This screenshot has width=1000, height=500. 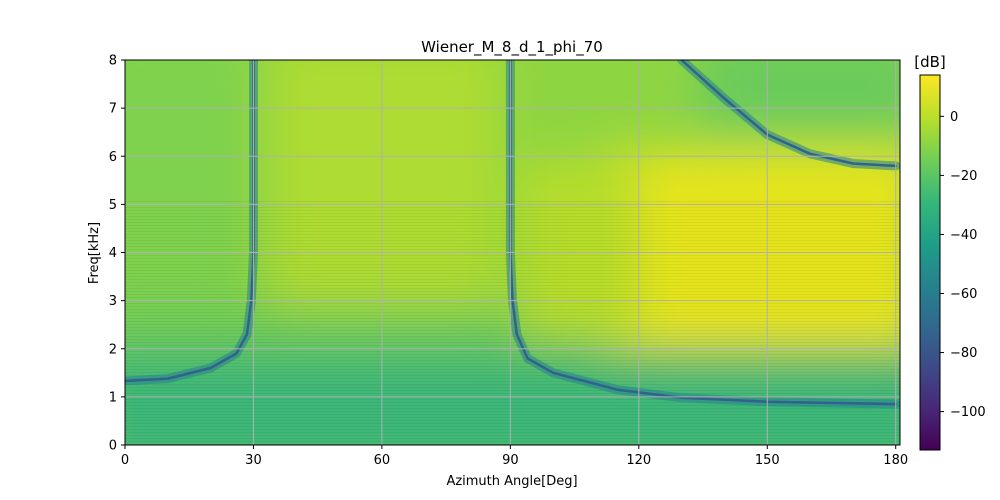 What do you see at coordinates (963, 176) in the screenshot?
I see `colorbar-tick-label: −20` at bounding box center [963, 176].